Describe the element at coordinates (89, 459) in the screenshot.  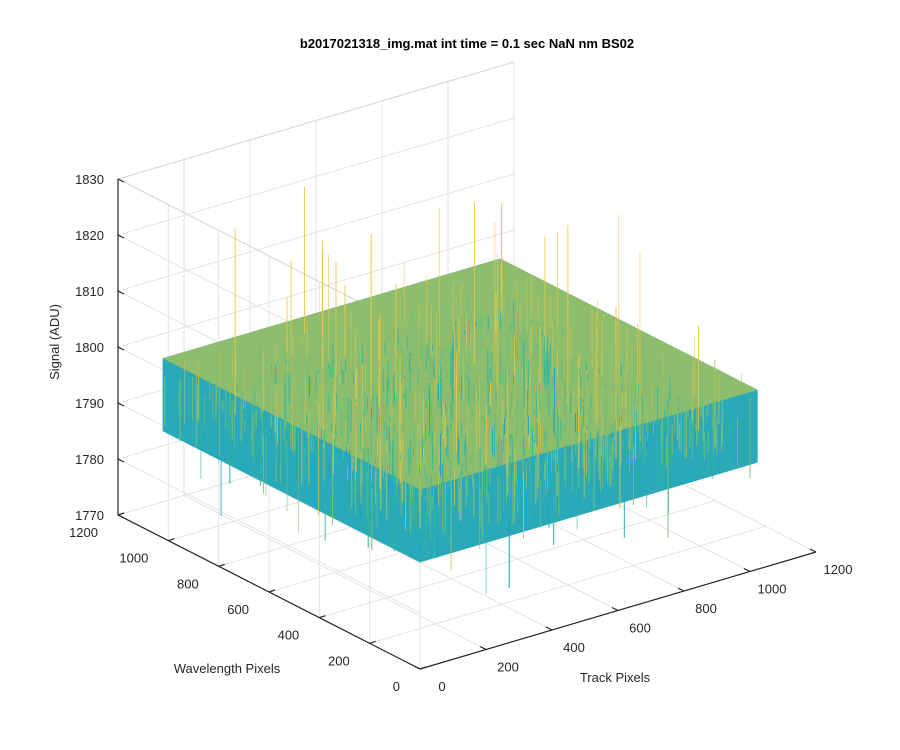
I see `z-tick-label: 1780` at that location.